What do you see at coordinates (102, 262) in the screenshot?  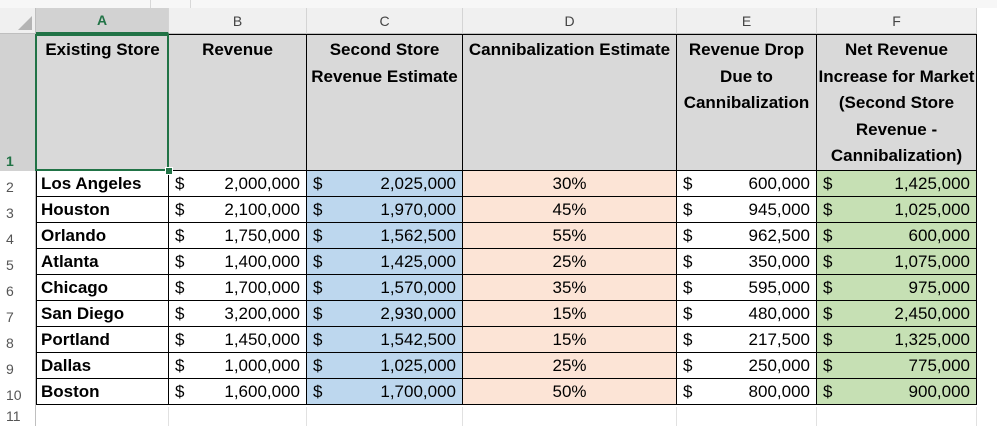 I see `cell-store: Atlanta` at bounding box center [102, 262].